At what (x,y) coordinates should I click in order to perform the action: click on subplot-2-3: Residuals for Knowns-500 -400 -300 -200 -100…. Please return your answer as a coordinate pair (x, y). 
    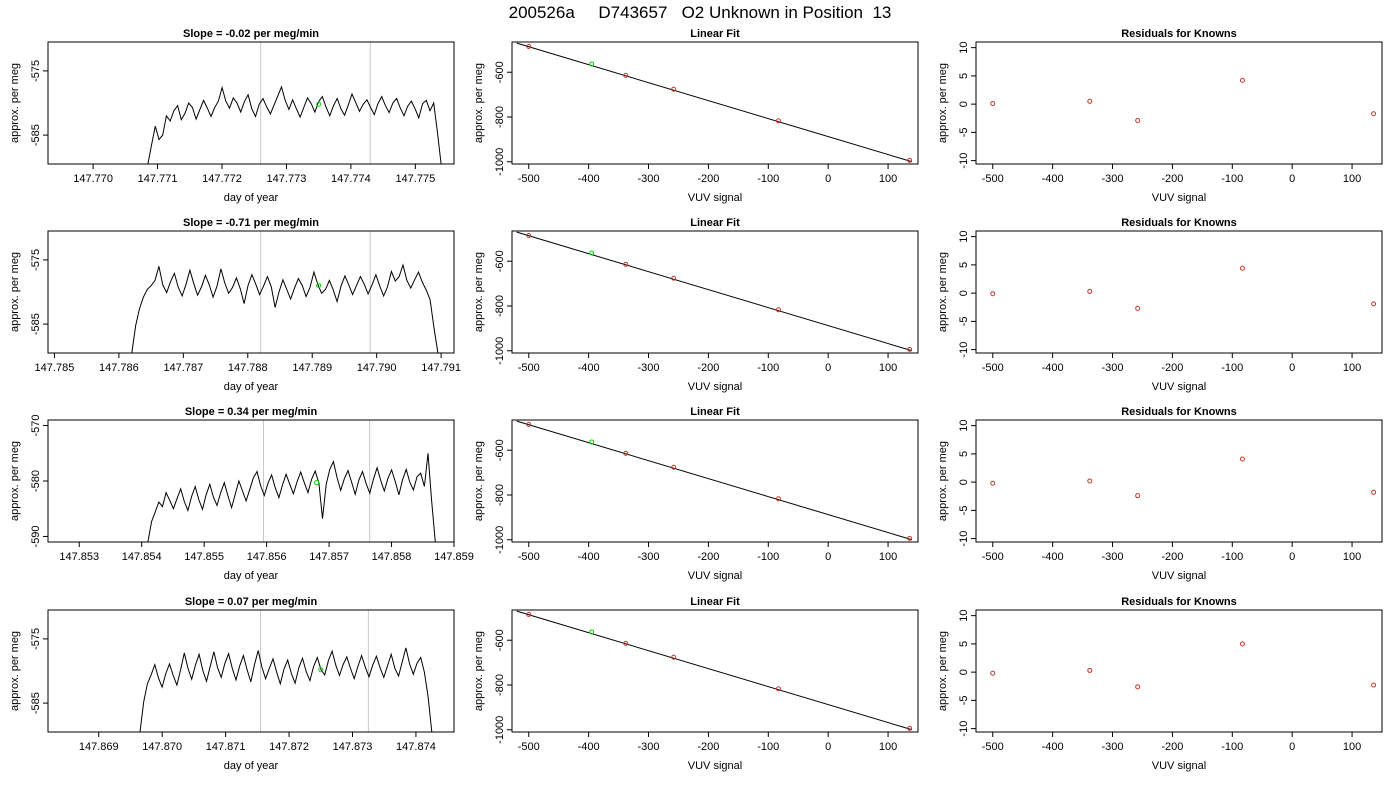
    Looking at the image, I should click on (1160, 305).